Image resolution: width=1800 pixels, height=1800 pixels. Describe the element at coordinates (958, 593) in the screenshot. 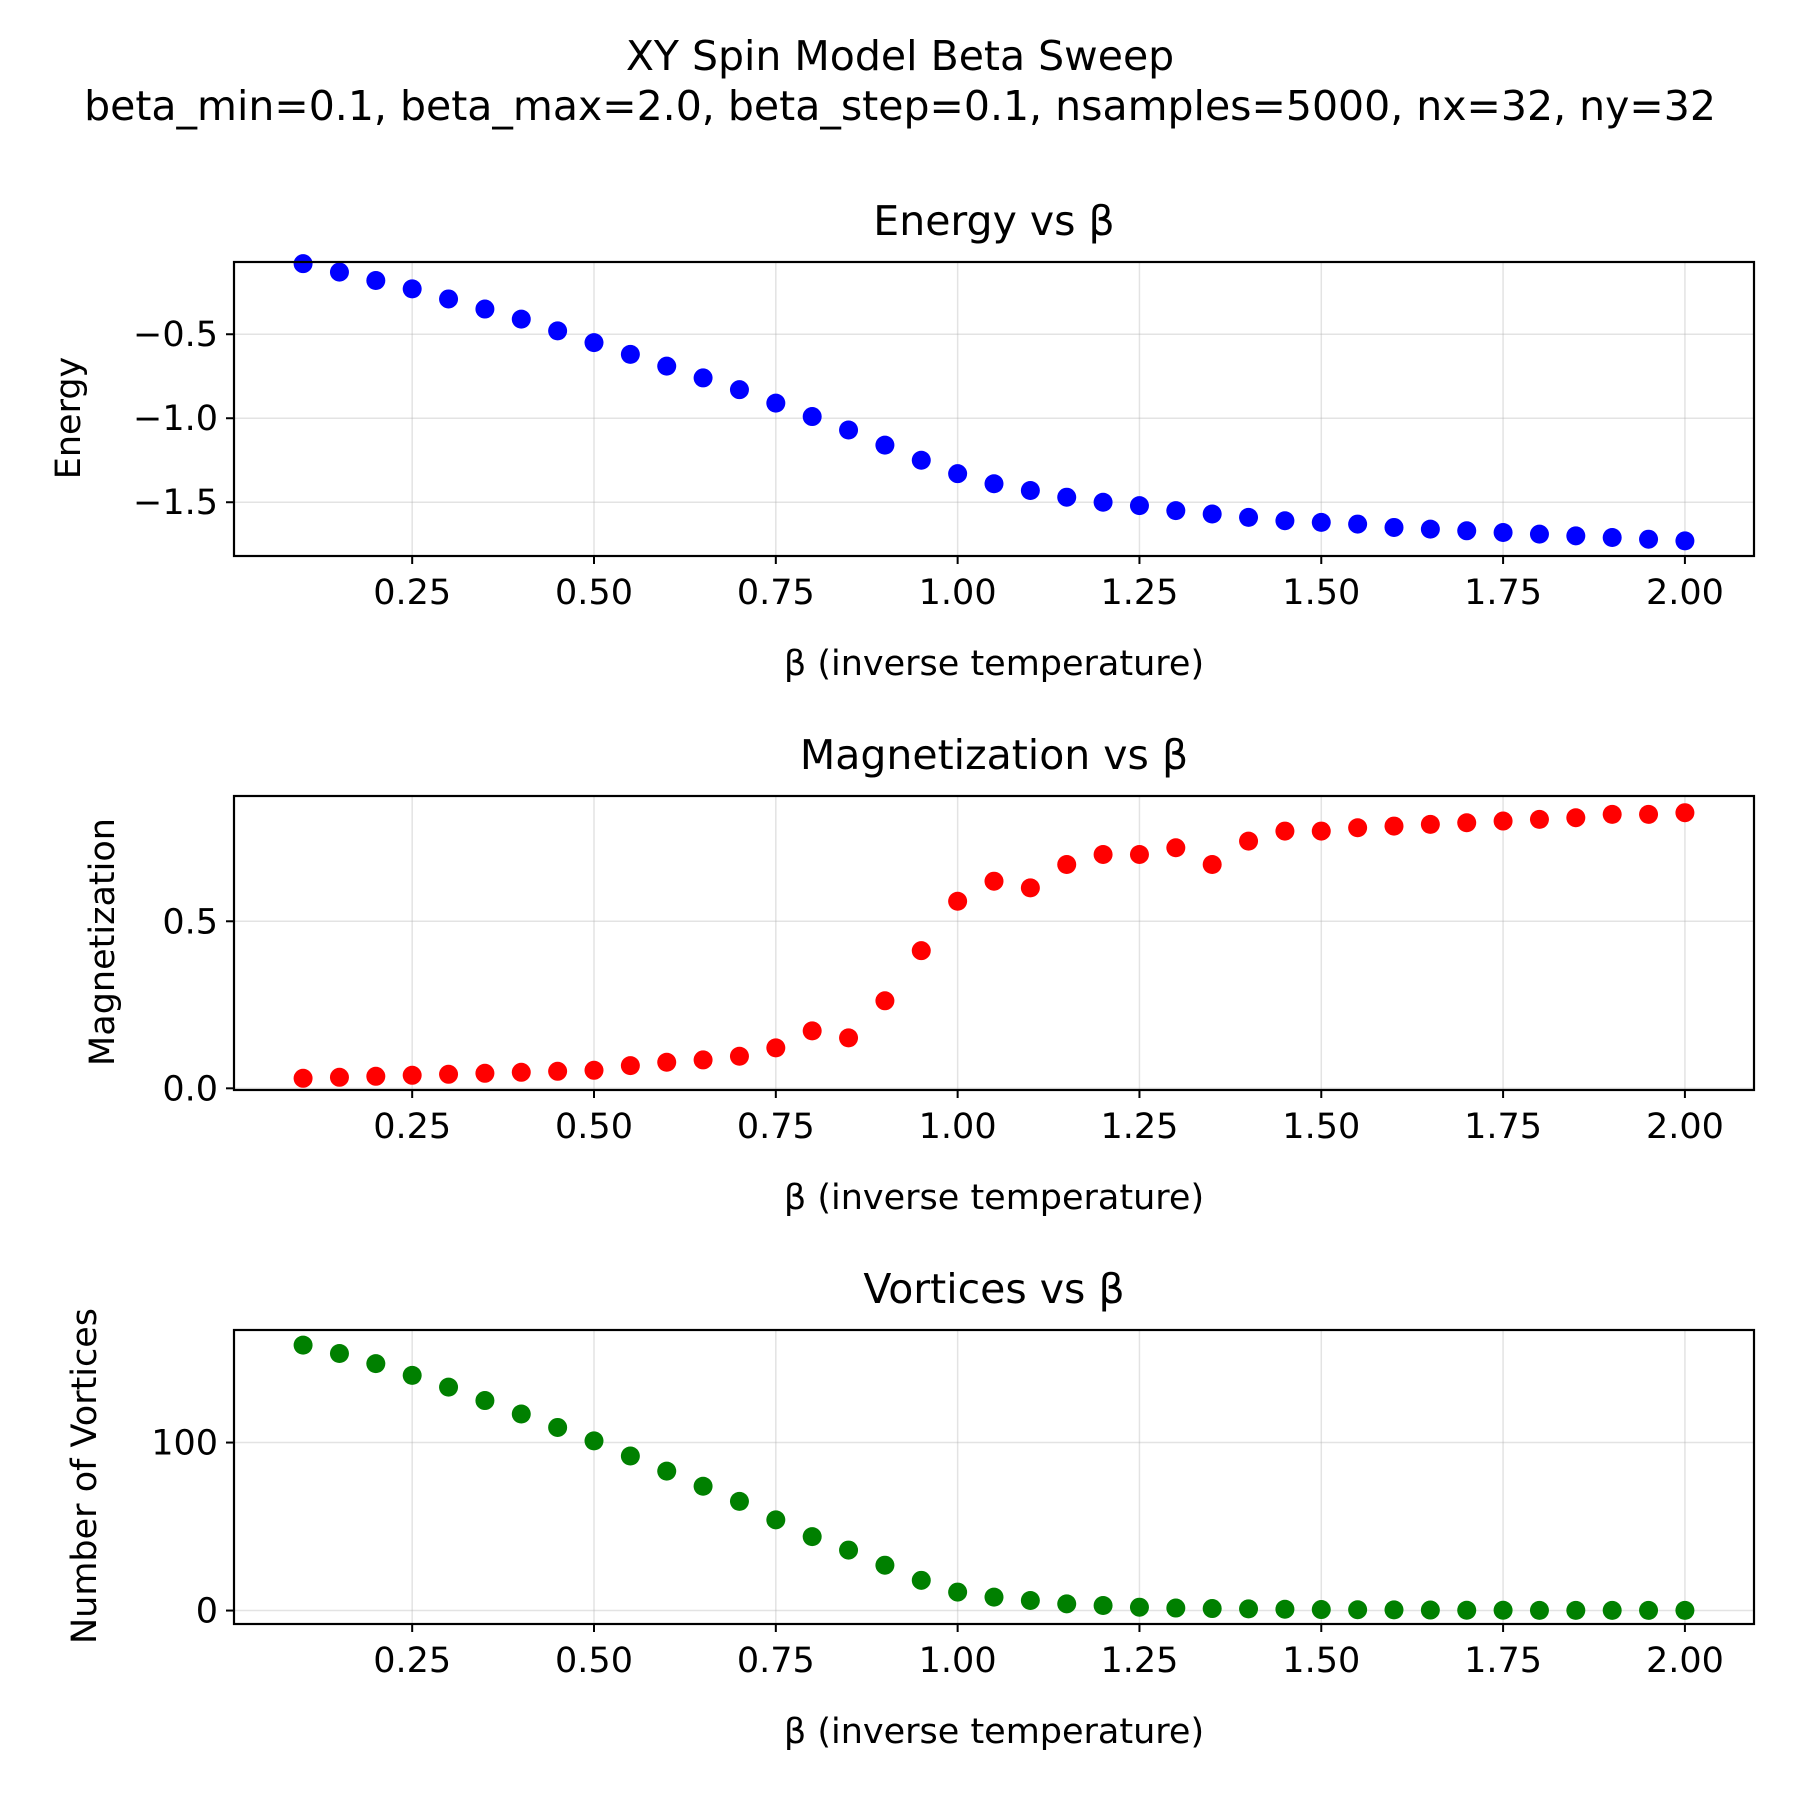

I see `energy-x-tick-label: 1.00` at that location.